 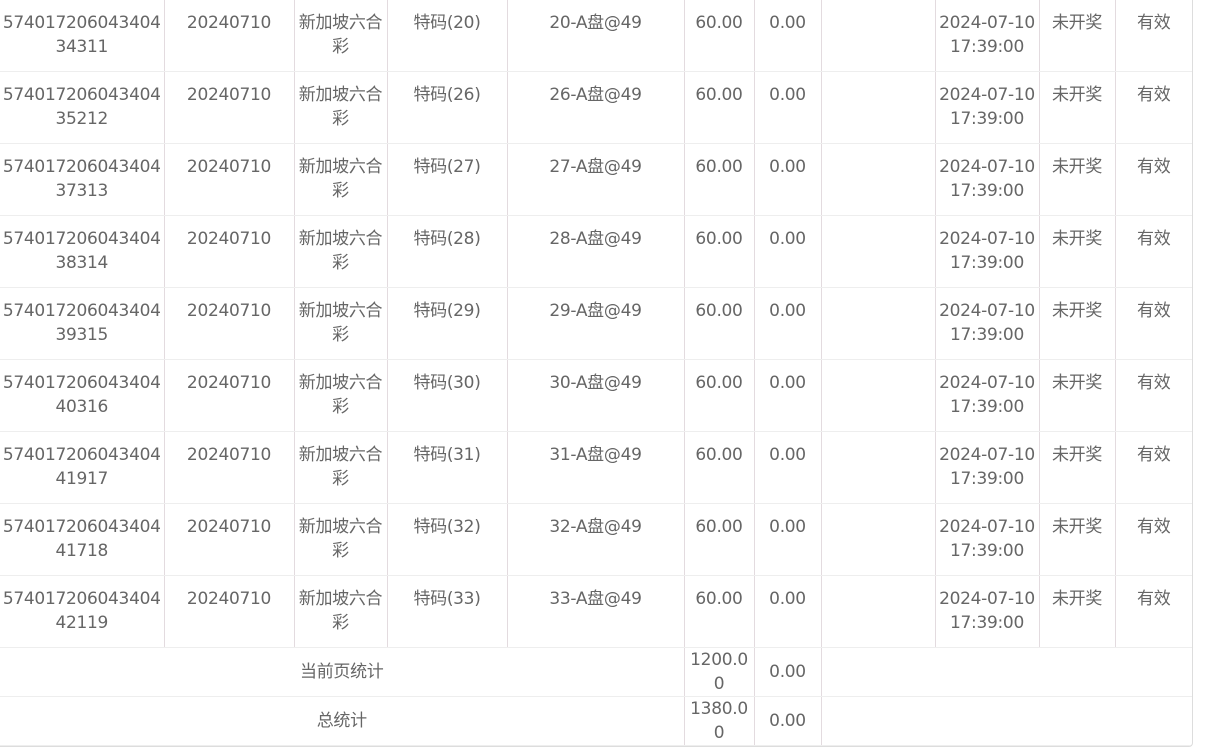 What do you see at coordinates (446, 107) in the screenshot?
I see `cell-play: 特码(26)` at bounding box center [446, 107].